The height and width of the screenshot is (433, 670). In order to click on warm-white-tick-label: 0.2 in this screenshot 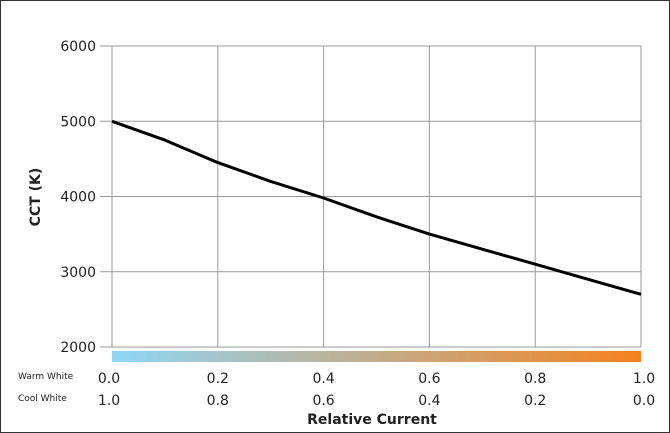, I will do `click(218, 379)`.